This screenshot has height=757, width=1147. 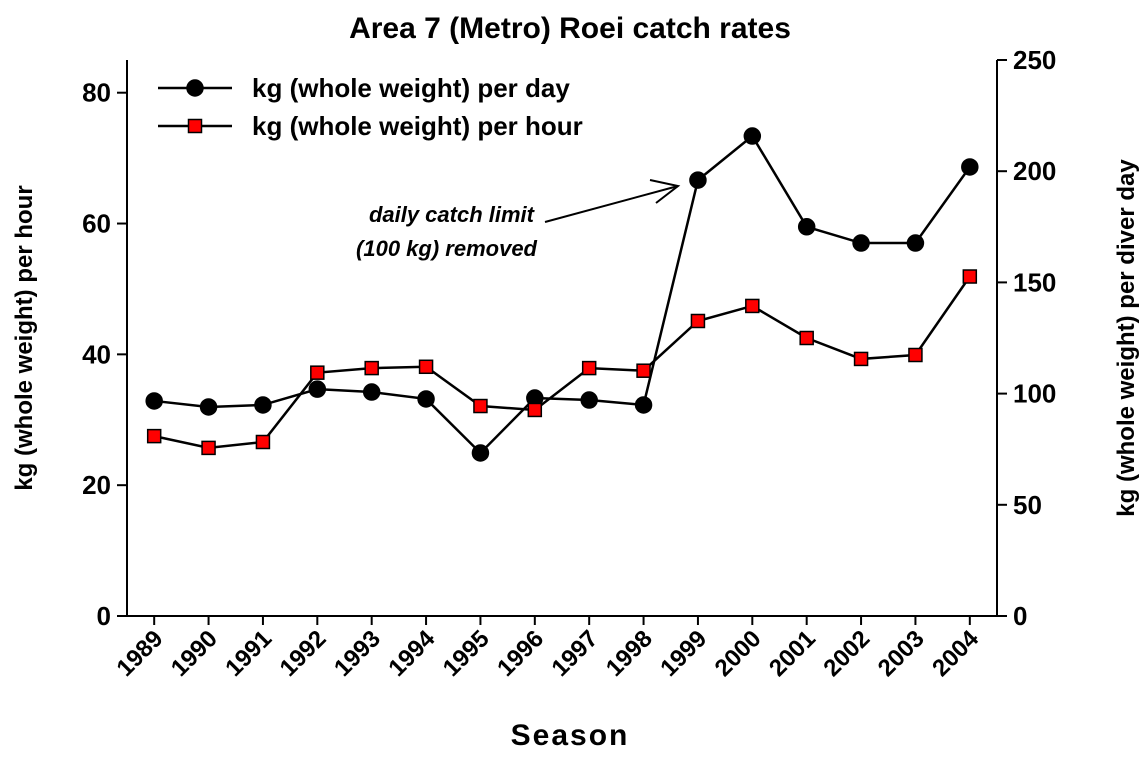 I want to click on x-tick-label: 1997, so click(x=575, y=653).